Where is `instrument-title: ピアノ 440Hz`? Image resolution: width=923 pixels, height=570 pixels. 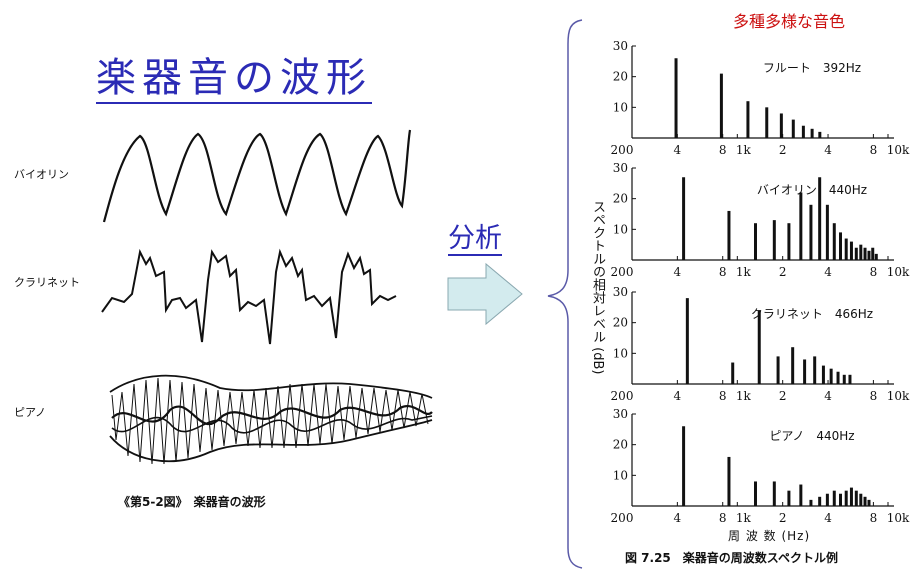
instrument-title: ピアノ 440Hz is located at coordinates (811, 436).